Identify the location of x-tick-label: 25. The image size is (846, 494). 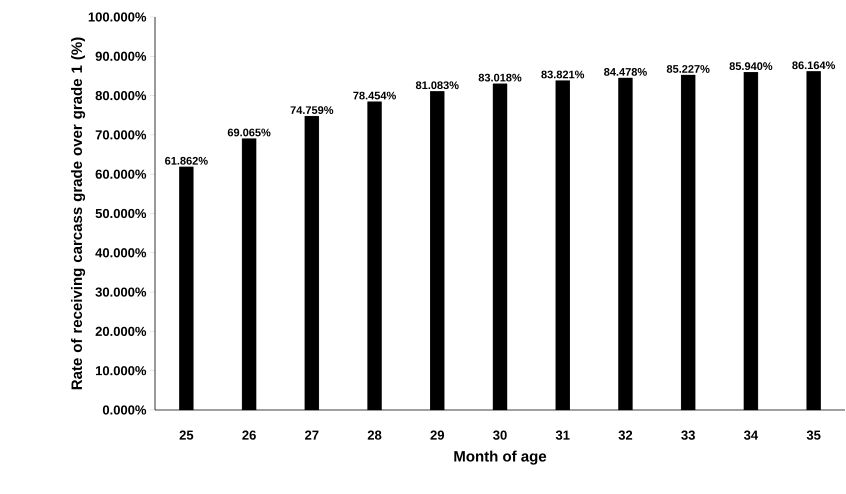
(187, 435).